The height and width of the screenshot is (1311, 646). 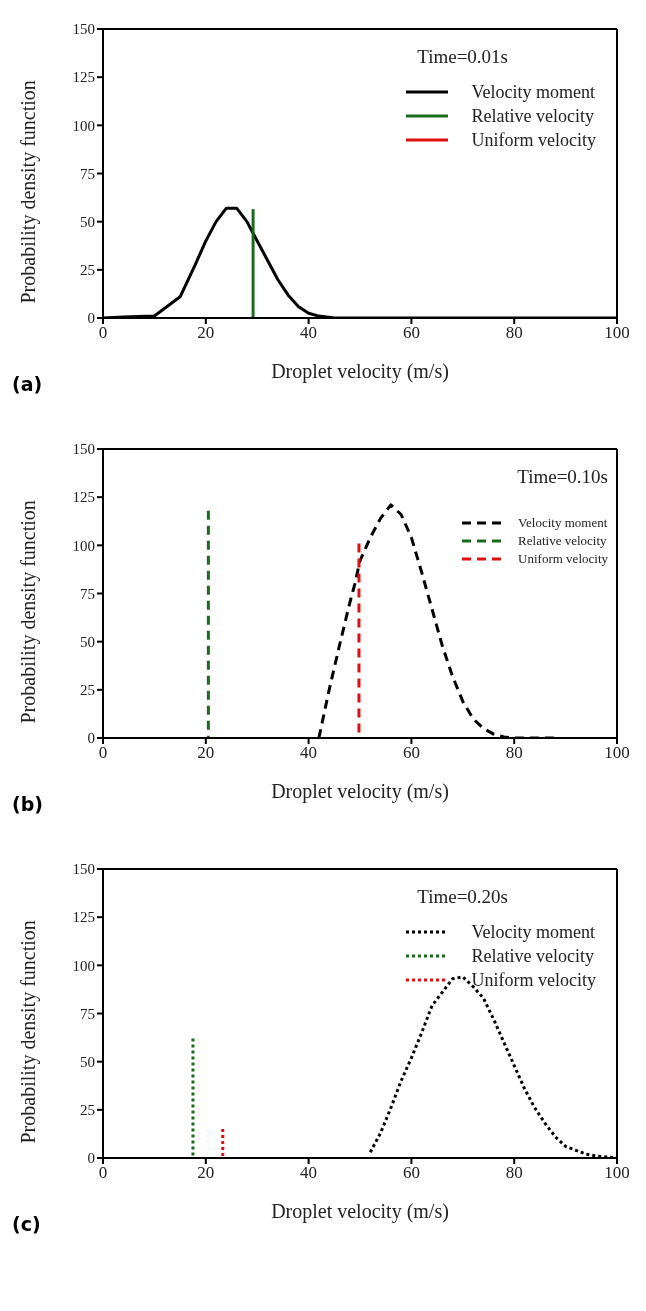 What do you see at coordinates (562, 477) in the screenshot?
I see `annotation: Time=0.10s` at bounding box center [562, 477].